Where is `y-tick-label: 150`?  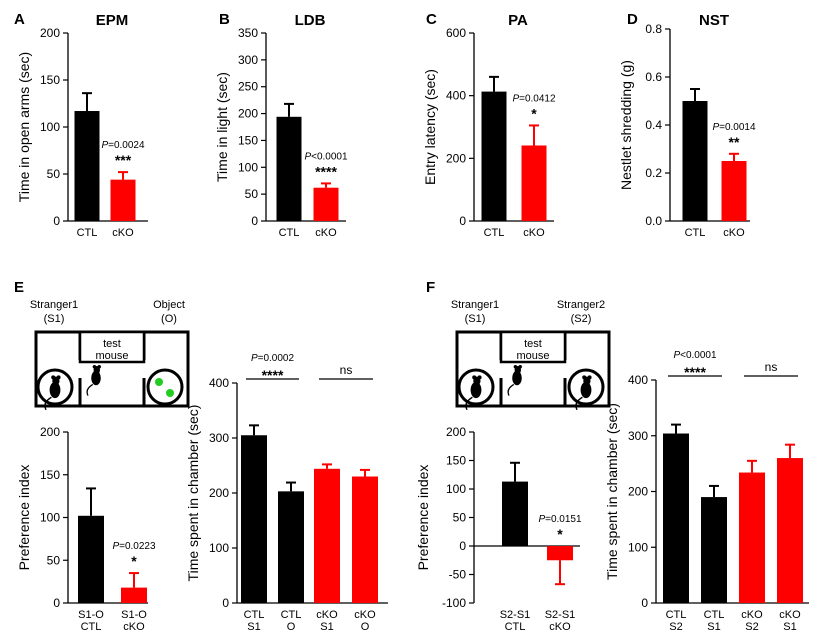 y-tick-label: 150 is located at coordinates (248, 140).